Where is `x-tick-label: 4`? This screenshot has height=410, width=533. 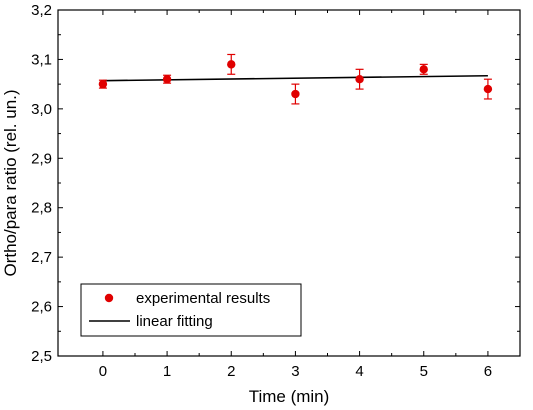
x-tick-label: 4 is located at coordinates (359, 371).